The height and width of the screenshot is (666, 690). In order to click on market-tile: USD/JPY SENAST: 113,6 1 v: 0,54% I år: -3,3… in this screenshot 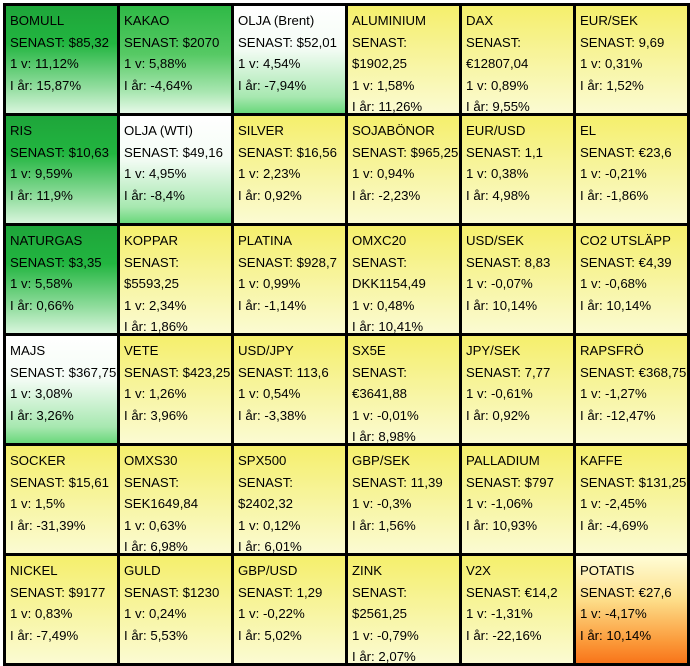, I will do `click(289, 389)`.